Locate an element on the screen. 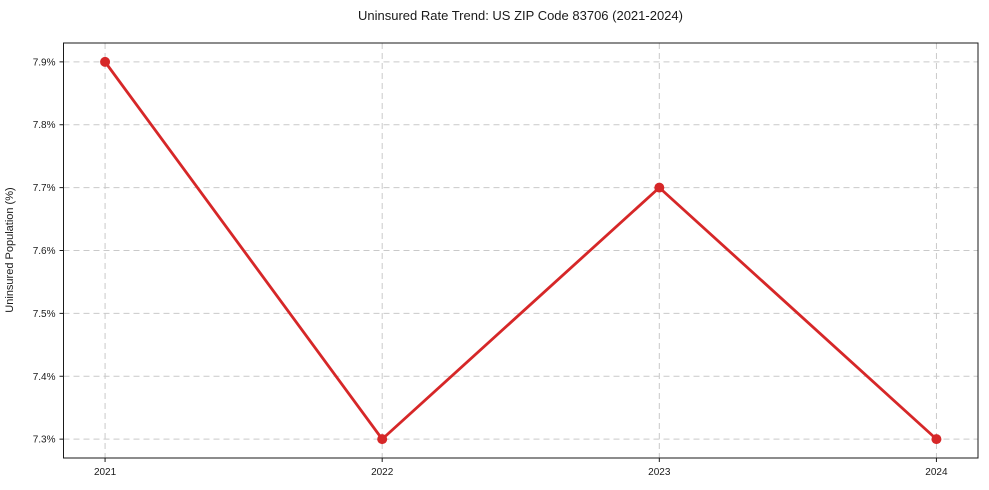 The image size is (989, 490). y-tick-label: 7.9% is located at coordinates (44, 62).